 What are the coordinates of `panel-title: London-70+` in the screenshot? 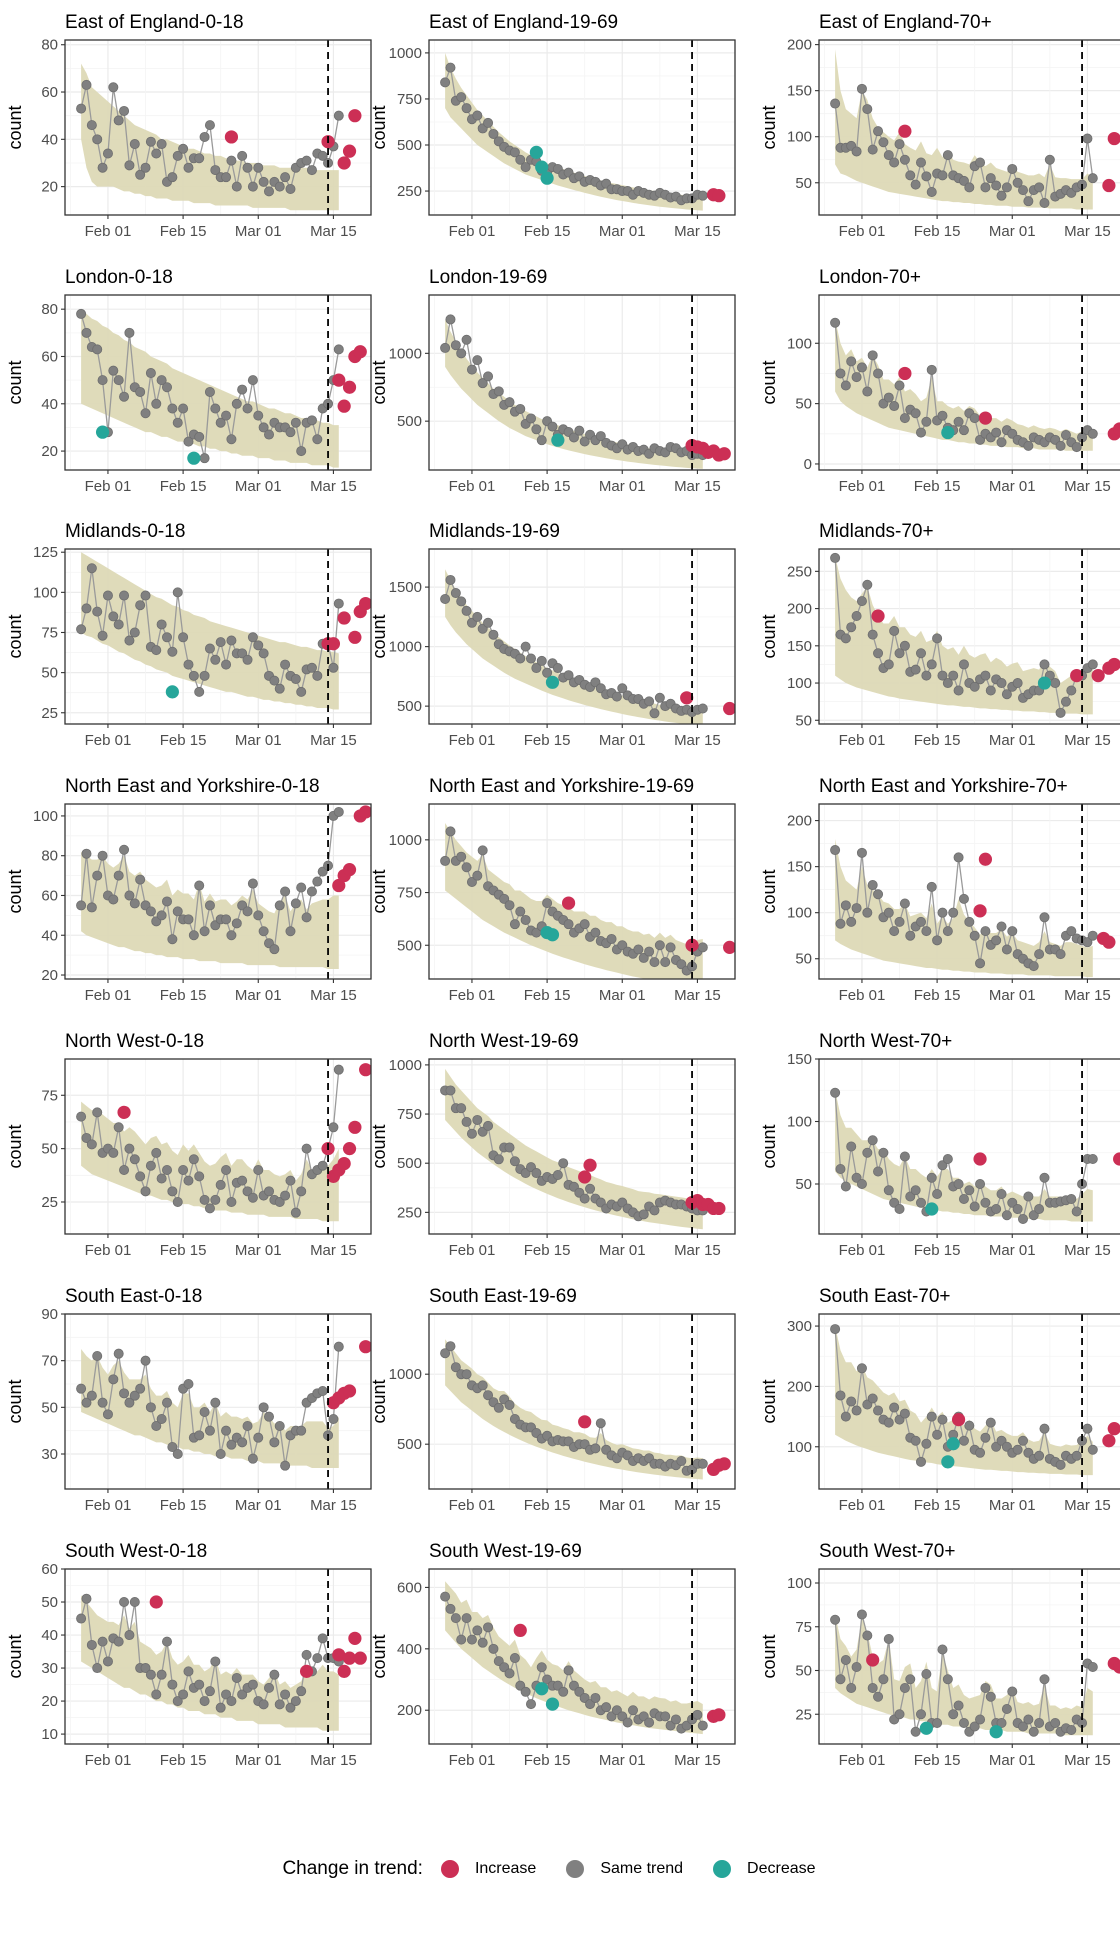 It's located at (870, 277).